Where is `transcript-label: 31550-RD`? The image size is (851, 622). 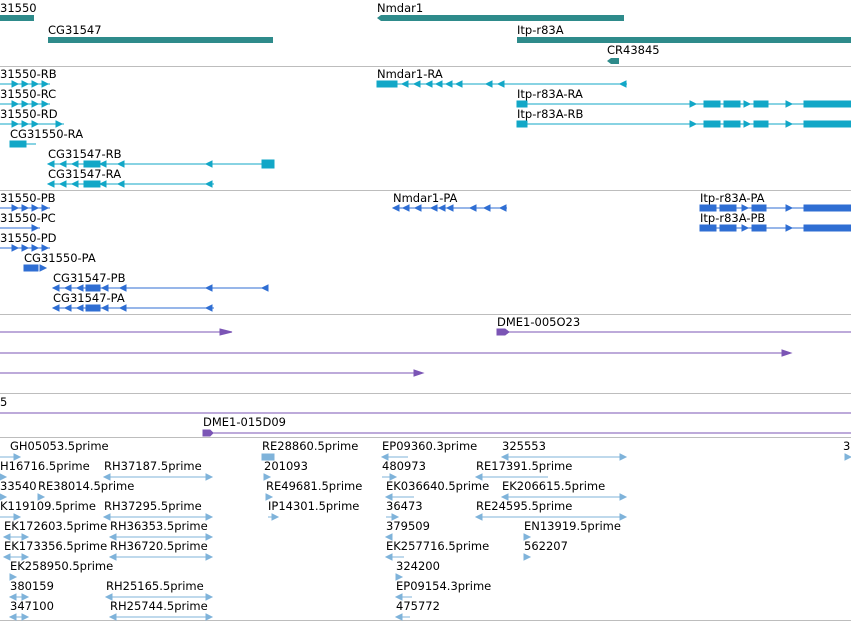 transcript-label: 31550-RD is located at coordinates (29, 114).